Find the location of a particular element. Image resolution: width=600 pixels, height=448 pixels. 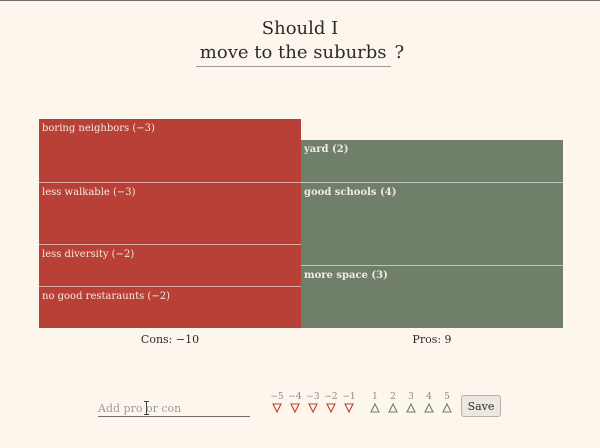

add-pro-con-input is located at coordinates (174, 408).